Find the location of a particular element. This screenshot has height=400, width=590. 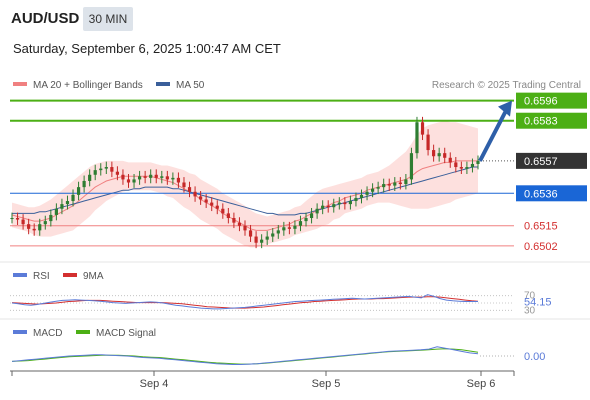

legend-macd-label: MACD is located at coordinates (48, 333).